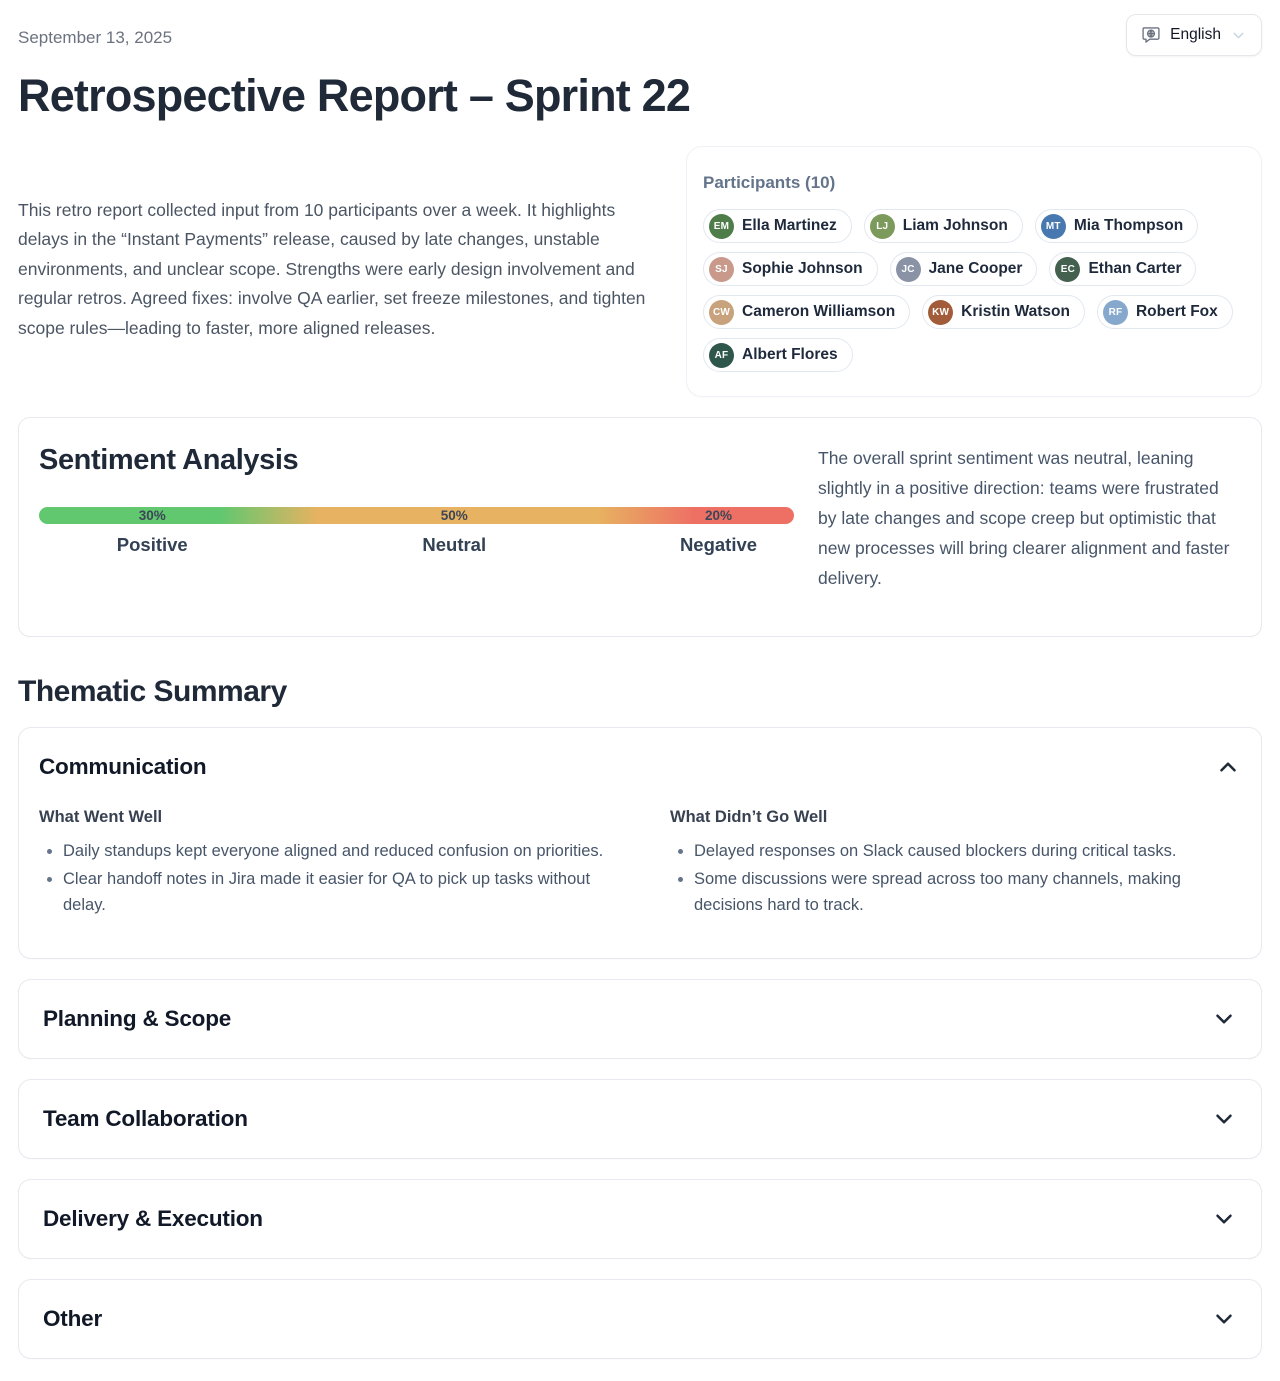 This screenshot has height=1381, width=1280. Describe the element at coordinates (941, 312) in the screenshot. I see `avatar: KW` at that location.